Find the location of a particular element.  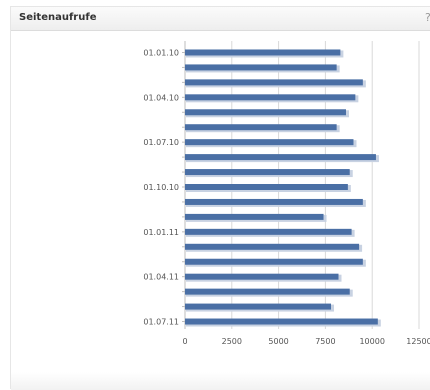

x-tick-label: 10000 is located at coordinates (371, 341).